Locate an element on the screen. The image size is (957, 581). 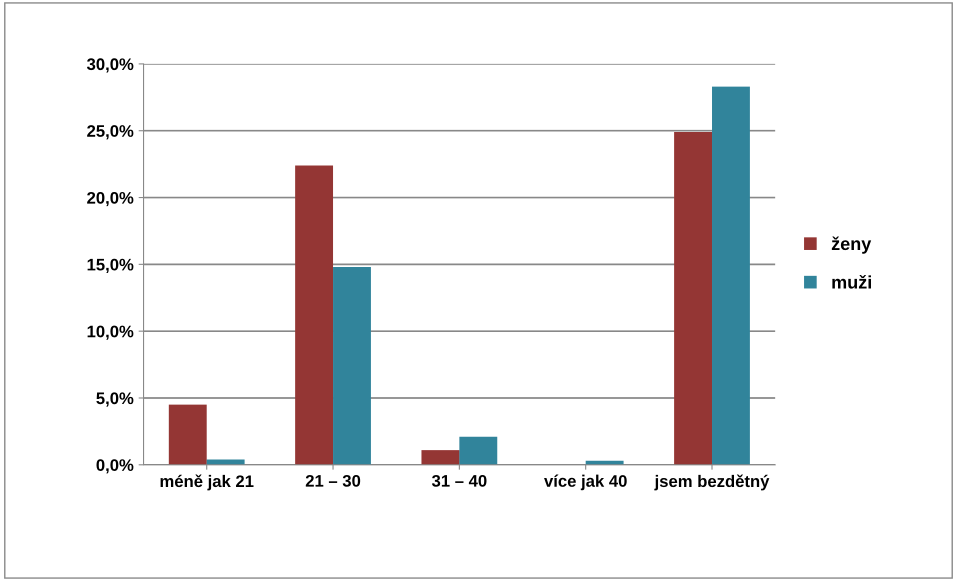
x-tick-label: více jak 40 is located at coordinates (585, 482).